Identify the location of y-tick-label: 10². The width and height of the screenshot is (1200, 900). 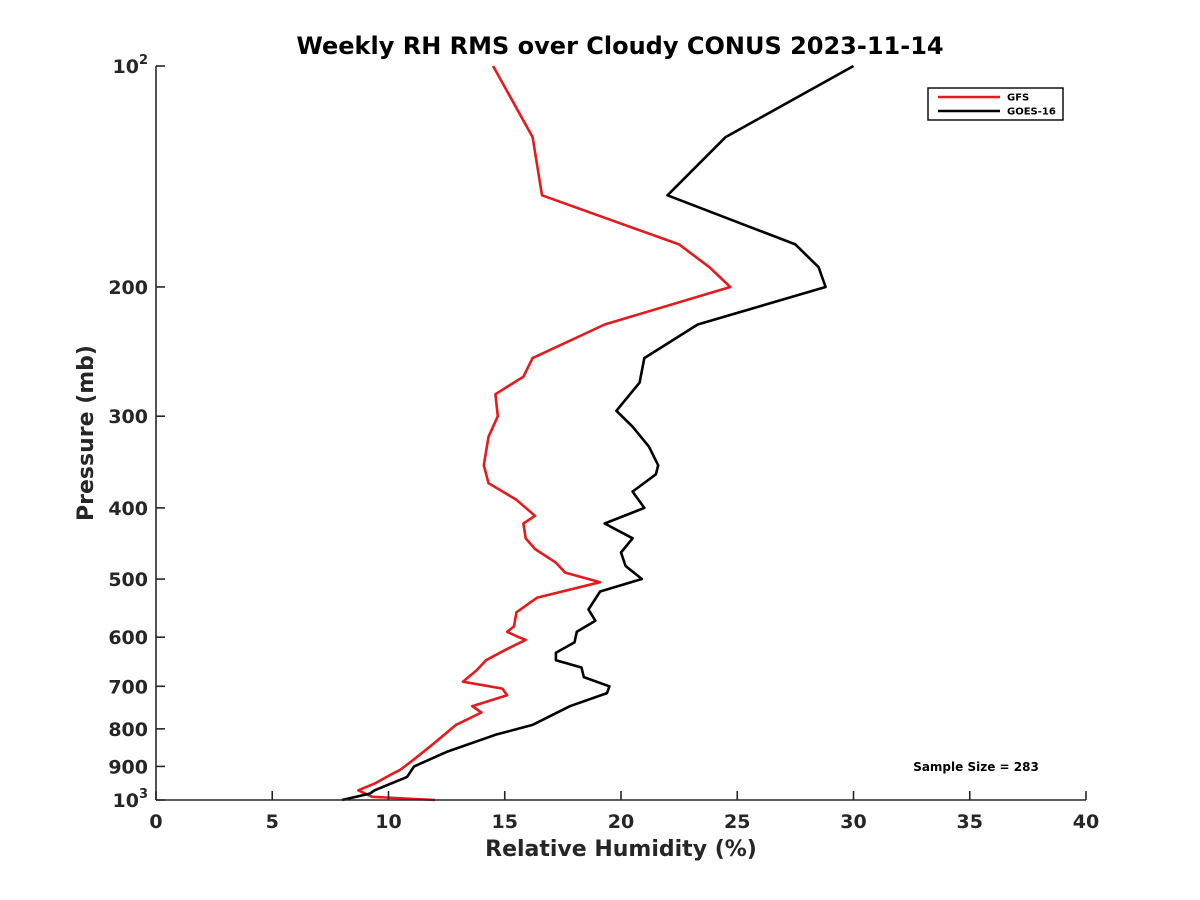
(131, 65).